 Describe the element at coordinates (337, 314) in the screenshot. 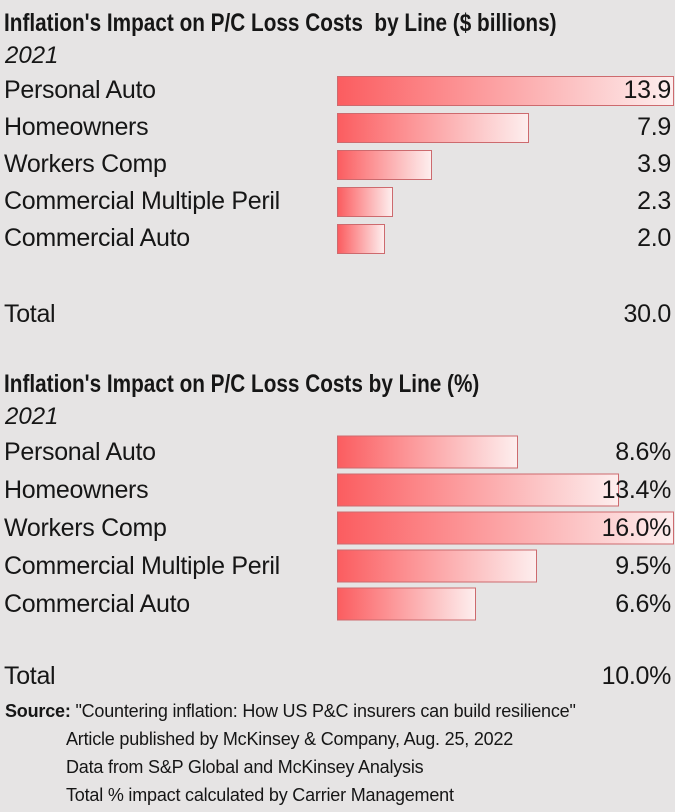

I see `total-row-billions: Total 30.0` at that location.